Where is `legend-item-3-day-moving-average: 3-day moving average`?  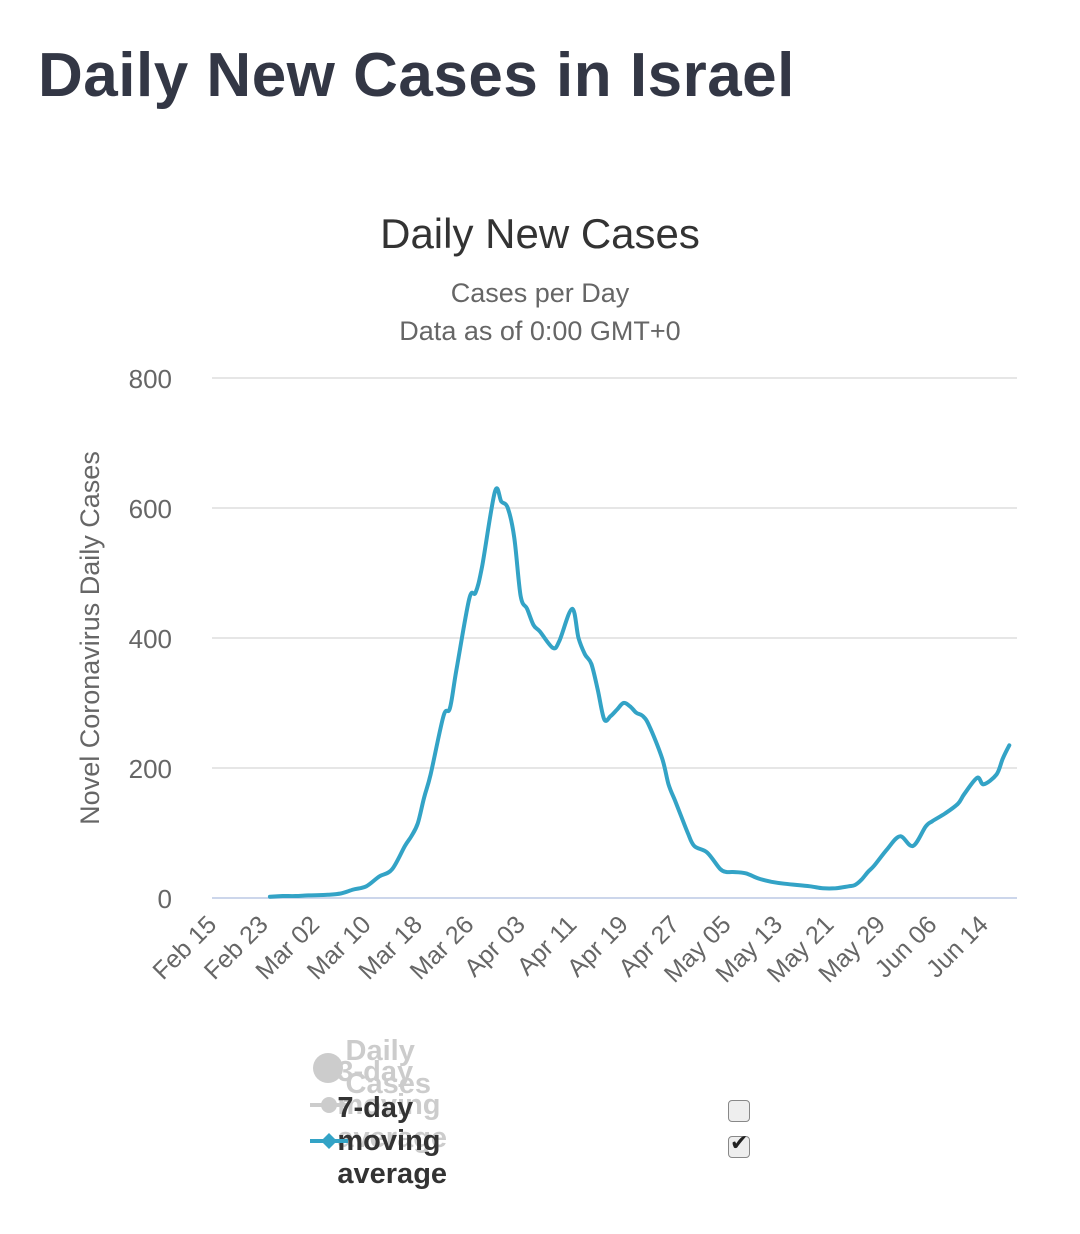
legend-item-3-day-moving-average: 3-day moving average is located at coordinates (390, 1105).